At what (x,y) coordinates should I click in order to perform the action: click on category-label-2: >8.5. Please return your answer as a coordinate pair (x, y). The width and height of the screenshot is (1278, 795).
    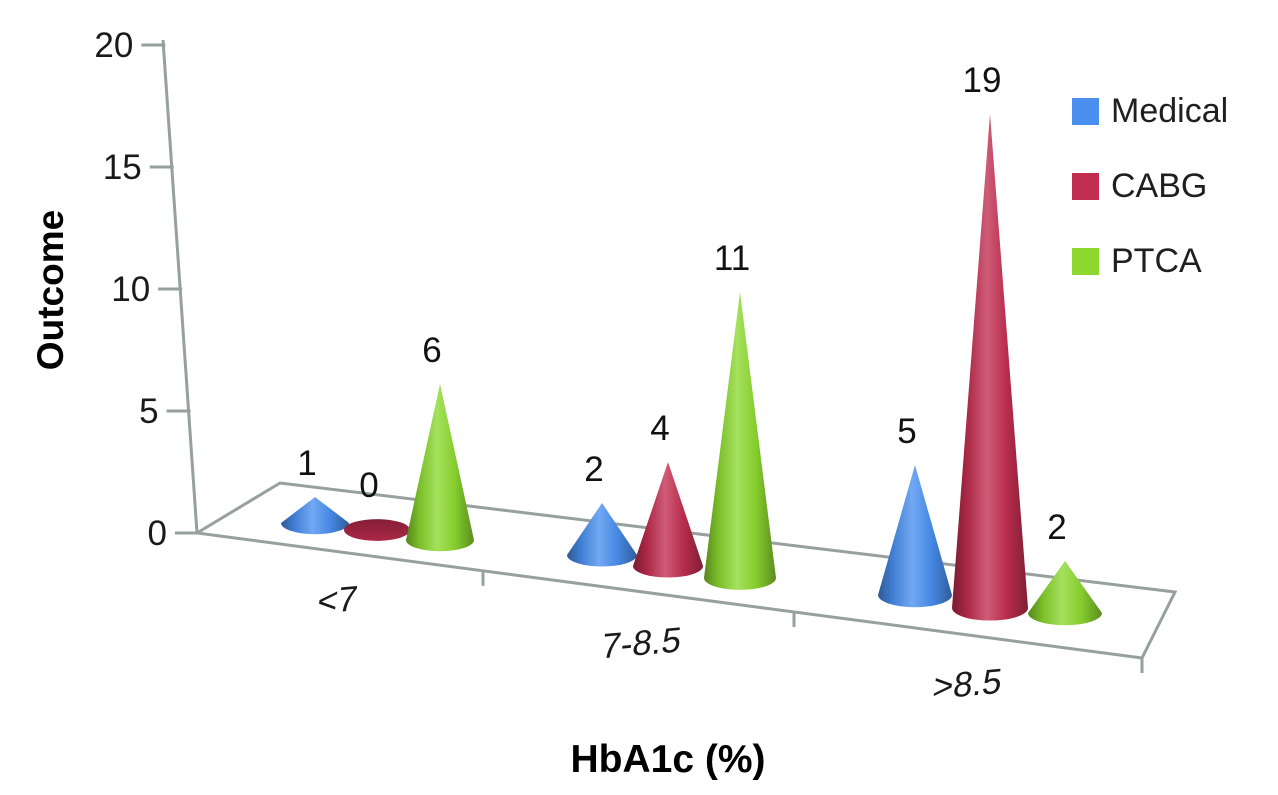
    Looking at the image, I should click on (968, 684).